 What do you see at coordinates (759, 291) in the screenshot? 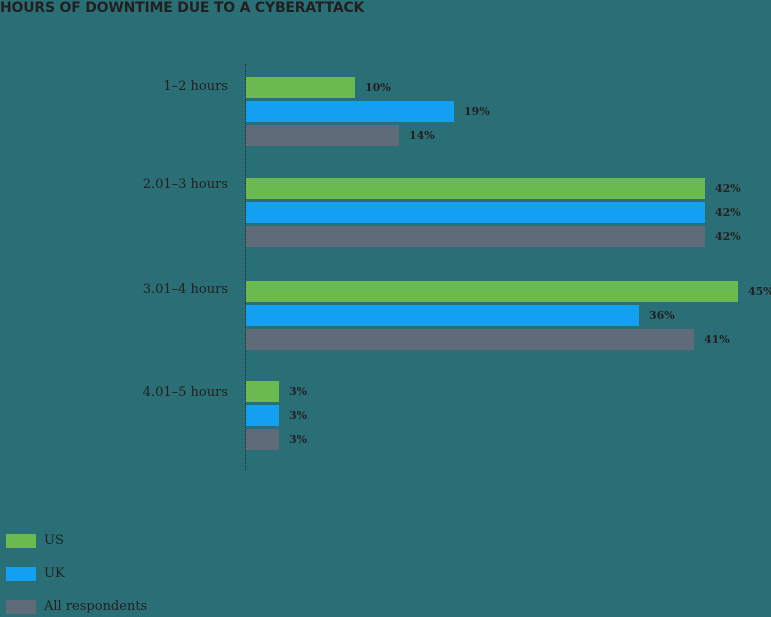
I see `bar-value-label: 45%` at bounding box center [759, 291].